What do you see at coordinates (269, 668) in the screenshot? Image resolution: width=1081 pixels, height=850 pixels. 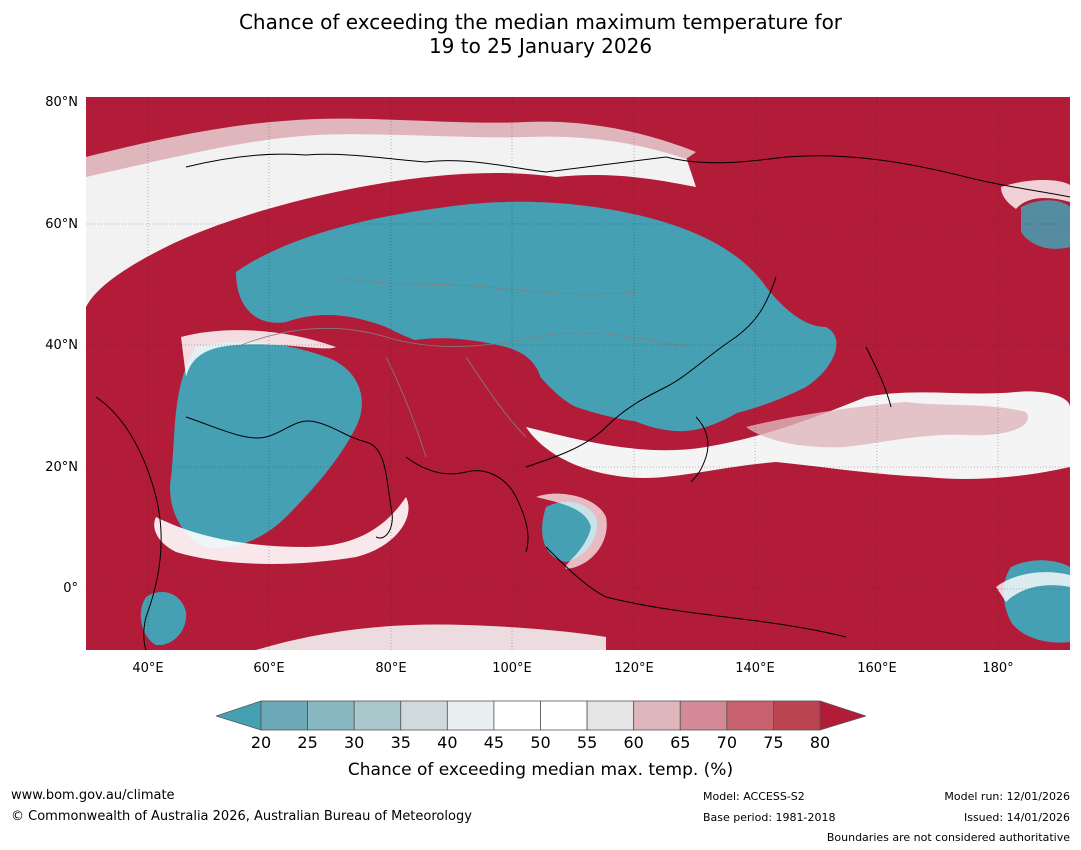 I see `lon-label-60e: 60°E` at bounding box center [269, 668].